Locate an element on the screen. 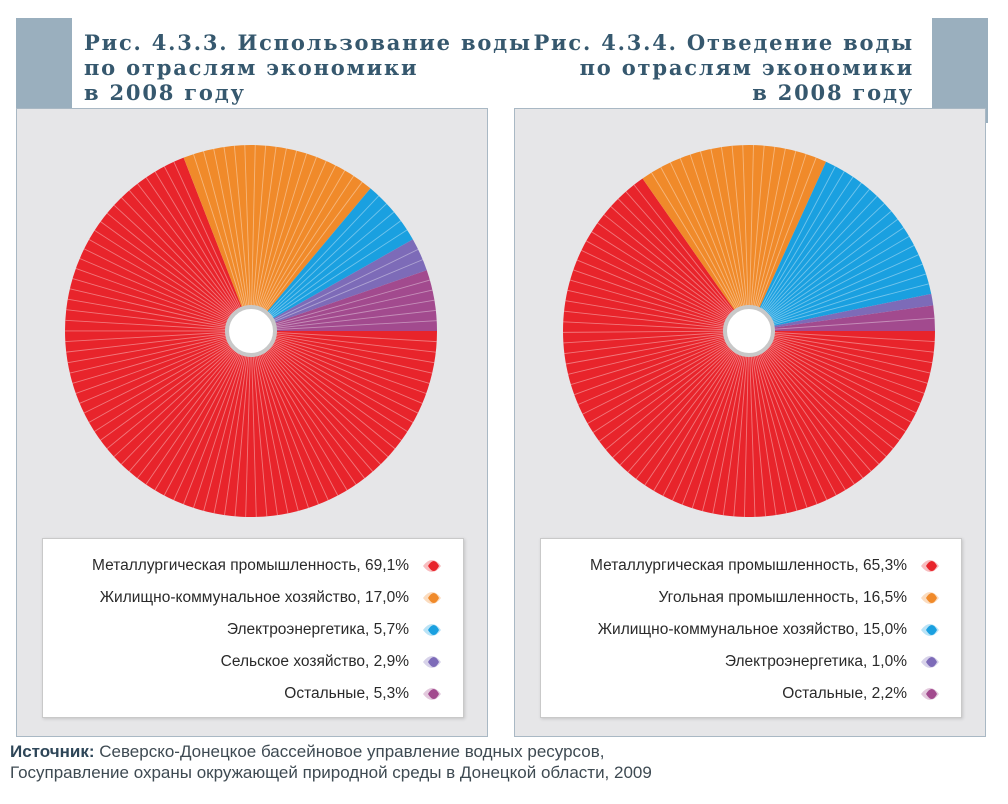 The width and height of the screenshot is (1008, 804). legend-label: Металлургическая промышленность, 65,3% is located at coordinates (748, 565).